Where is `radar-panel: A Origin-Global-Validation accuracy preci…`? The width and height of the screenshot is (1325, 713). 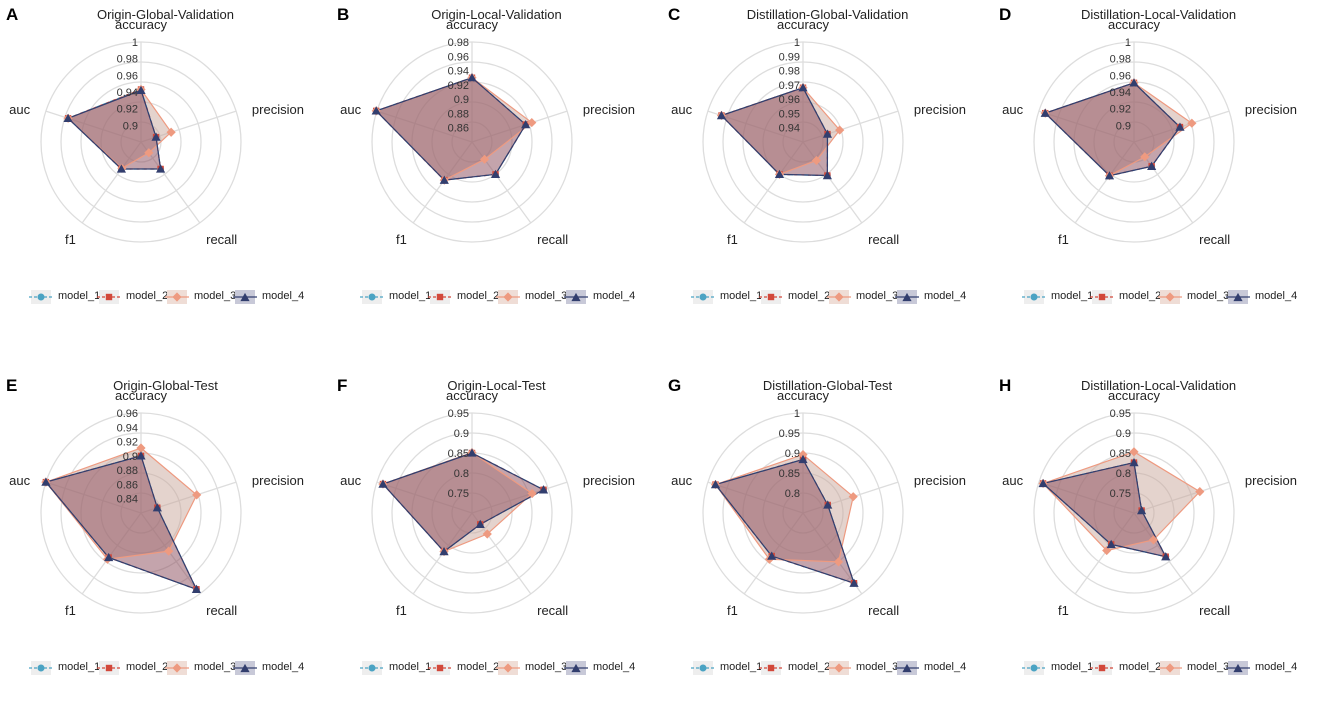 radar-panel: A Origin-Global-Validation accuracy preci… is located at coordinates (165, 171).